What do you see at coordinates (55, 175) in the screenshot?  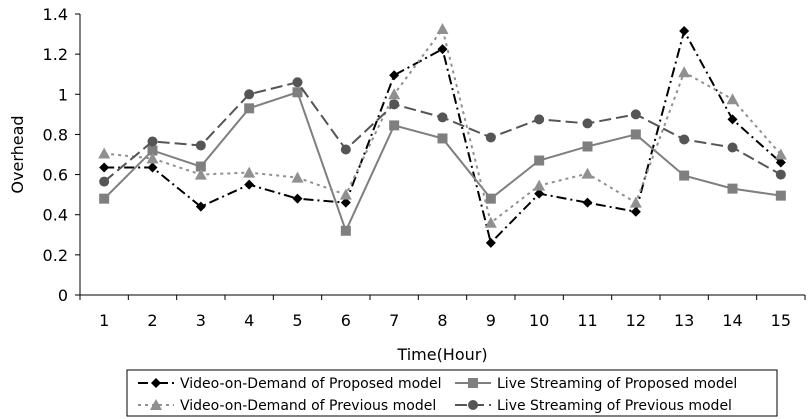 I see `y-tick-label: 0.6` at bounding box center [55, 175].